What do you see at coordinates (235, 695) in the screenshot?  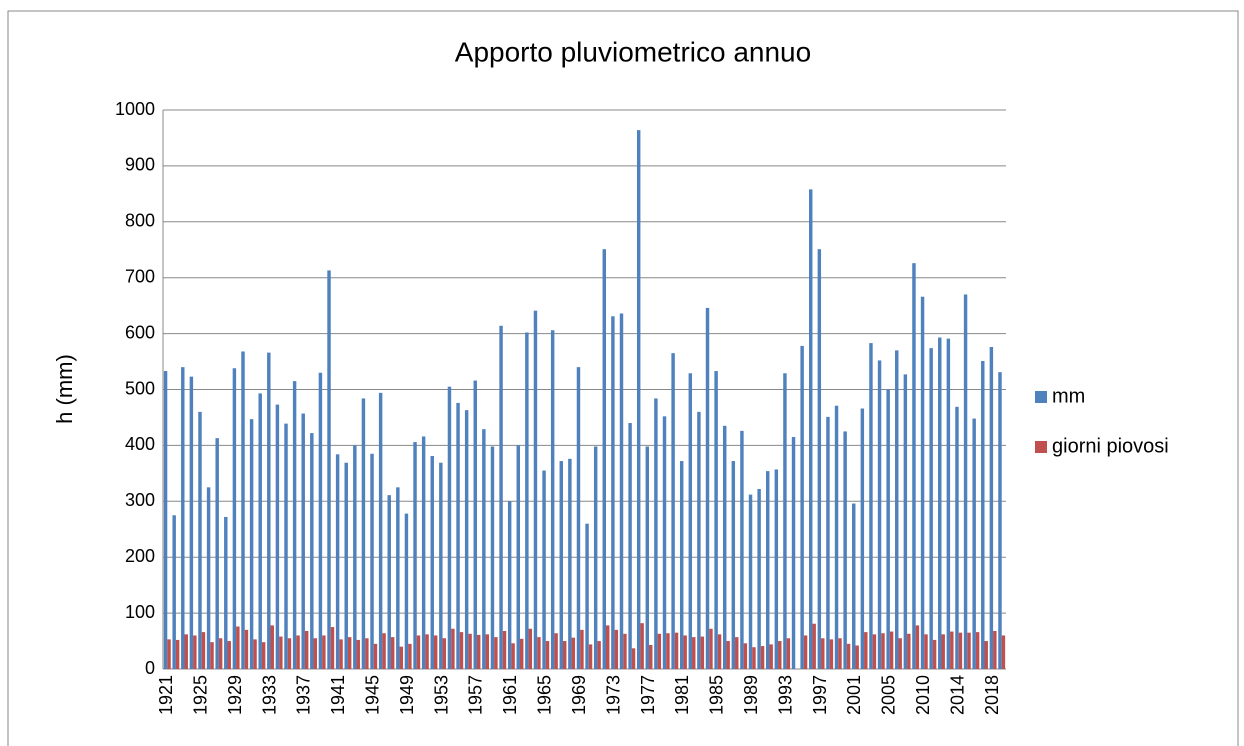 I see `x-tick-label: 1929` at bounding box center [235, 695].